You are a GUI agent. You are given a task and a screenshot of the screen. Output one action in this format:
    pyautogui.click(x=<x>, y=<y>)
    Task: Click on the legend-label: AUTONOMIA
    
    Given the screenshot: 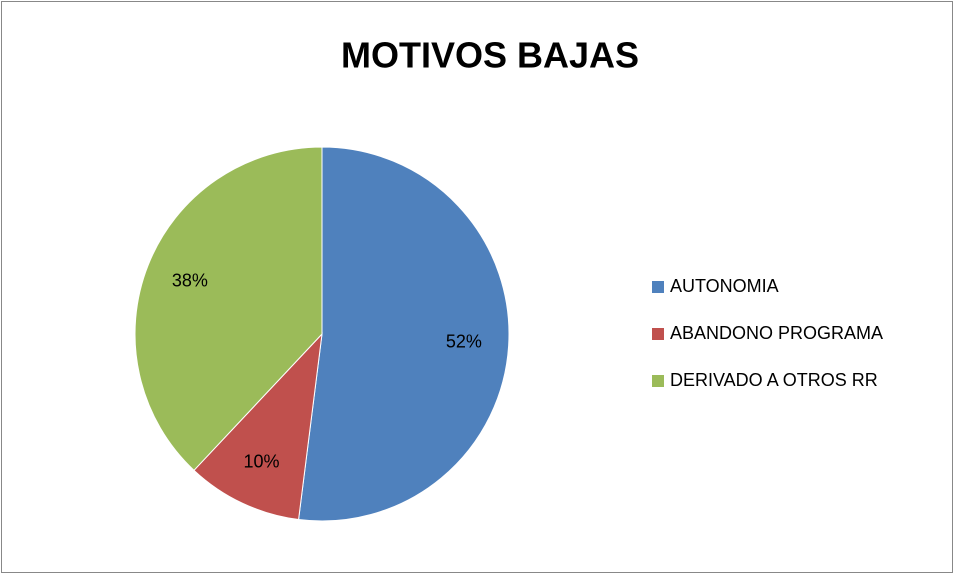 What is the action you would take?
    pyautogui.click(x=724, y=286)
    